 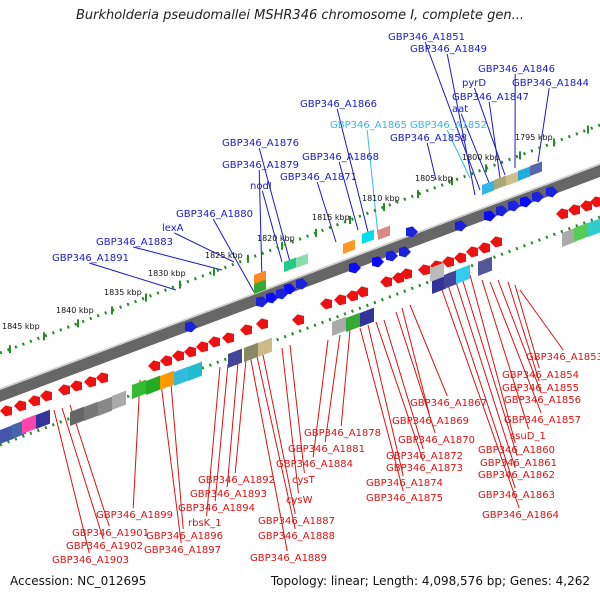 What do you see at coordinates (228, 494) in the screenshot?
I see `reverse-gene-label: GBP346_A1893` at bounding box center [228, 494].